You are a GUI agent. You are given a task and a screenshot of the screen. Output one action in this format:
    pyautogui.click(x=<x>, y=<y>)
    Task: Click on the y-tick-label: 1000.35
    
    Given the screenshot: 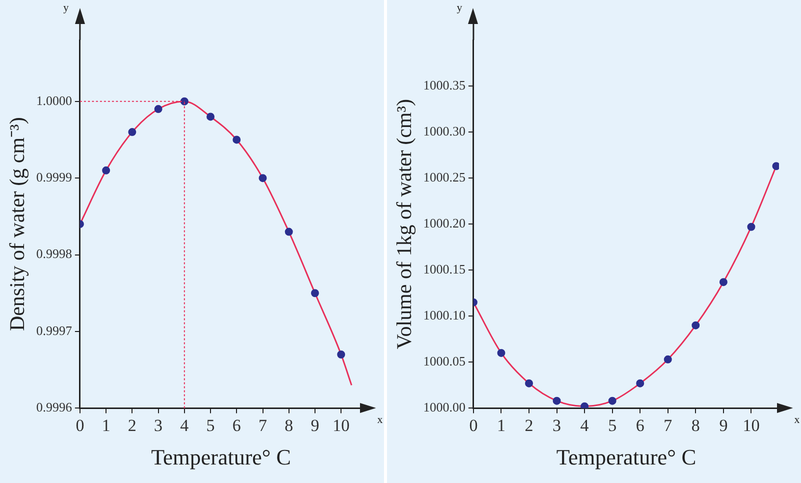 What is the action you would take?
    pyautogui.click(x=444, y=84)
    